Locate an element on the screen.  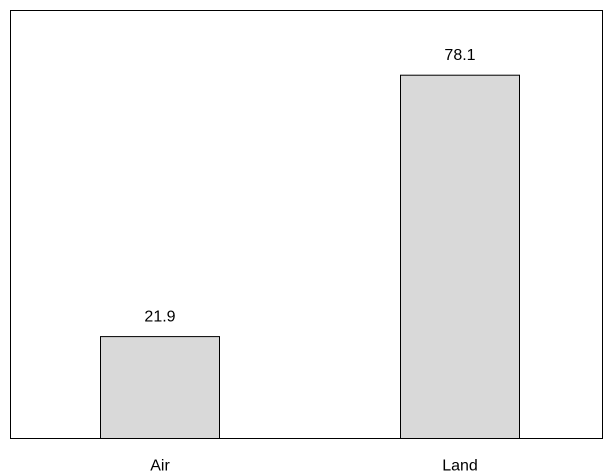
x-tick-label-land: Land is located at coordinates (460, 466).